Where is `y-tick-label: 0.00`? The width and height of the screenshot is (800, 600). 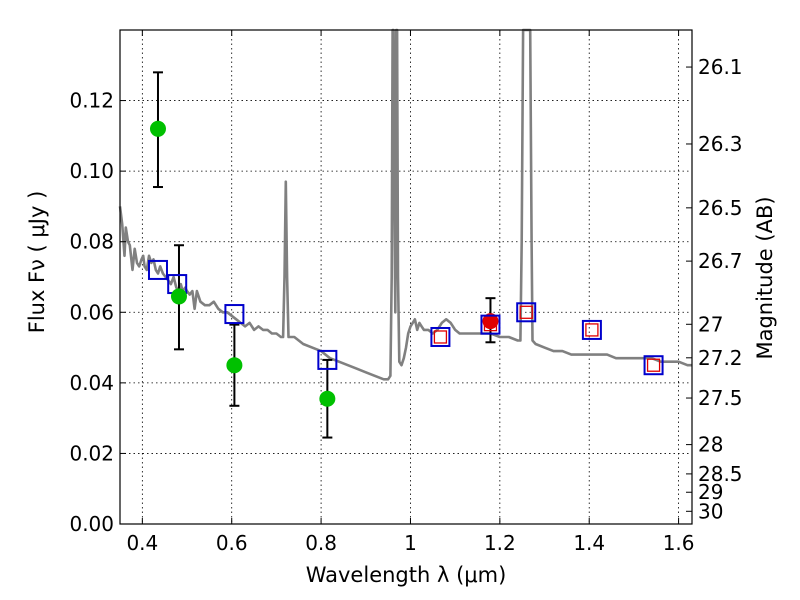
y-tick-label: 0.00 is located at coordinates (91, 524).